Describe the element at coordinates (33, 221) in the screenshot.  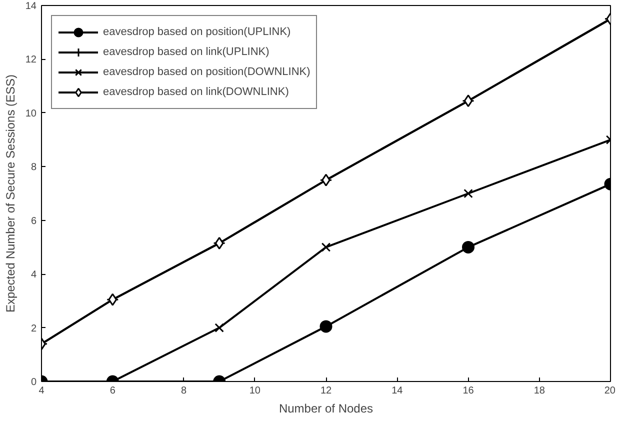
I see `y-tick-label: 6` at that location.